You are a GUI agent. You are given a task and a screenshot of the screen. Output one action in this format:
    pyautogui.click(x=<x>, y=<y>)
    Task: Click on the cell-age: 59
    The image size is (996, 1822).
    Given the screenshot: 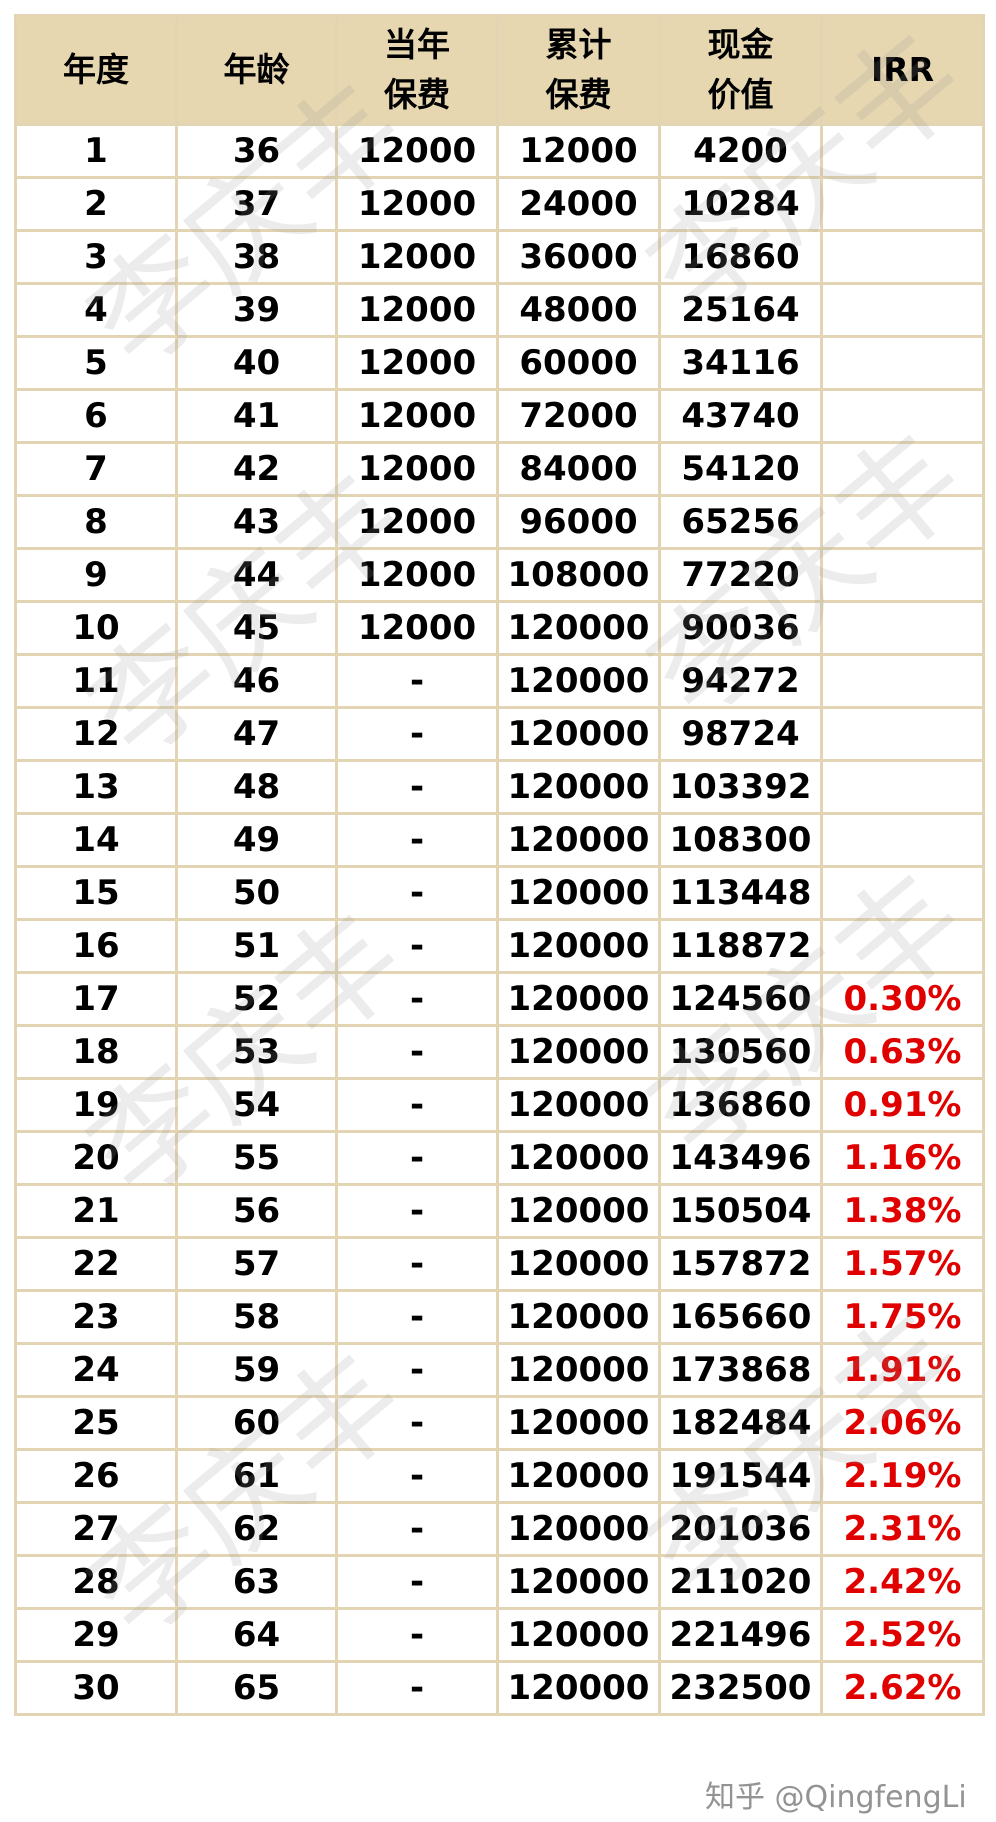 What is the action you would take?
    pyautogui.click(x=256, y=1370)
    